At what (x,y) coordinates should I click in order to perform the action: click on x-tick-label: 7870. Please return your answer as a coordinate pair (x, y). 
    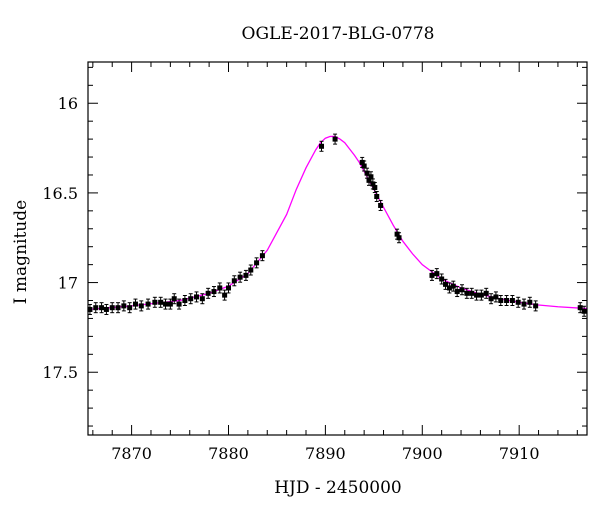
    Looking at the image, I should click on (131, 453).